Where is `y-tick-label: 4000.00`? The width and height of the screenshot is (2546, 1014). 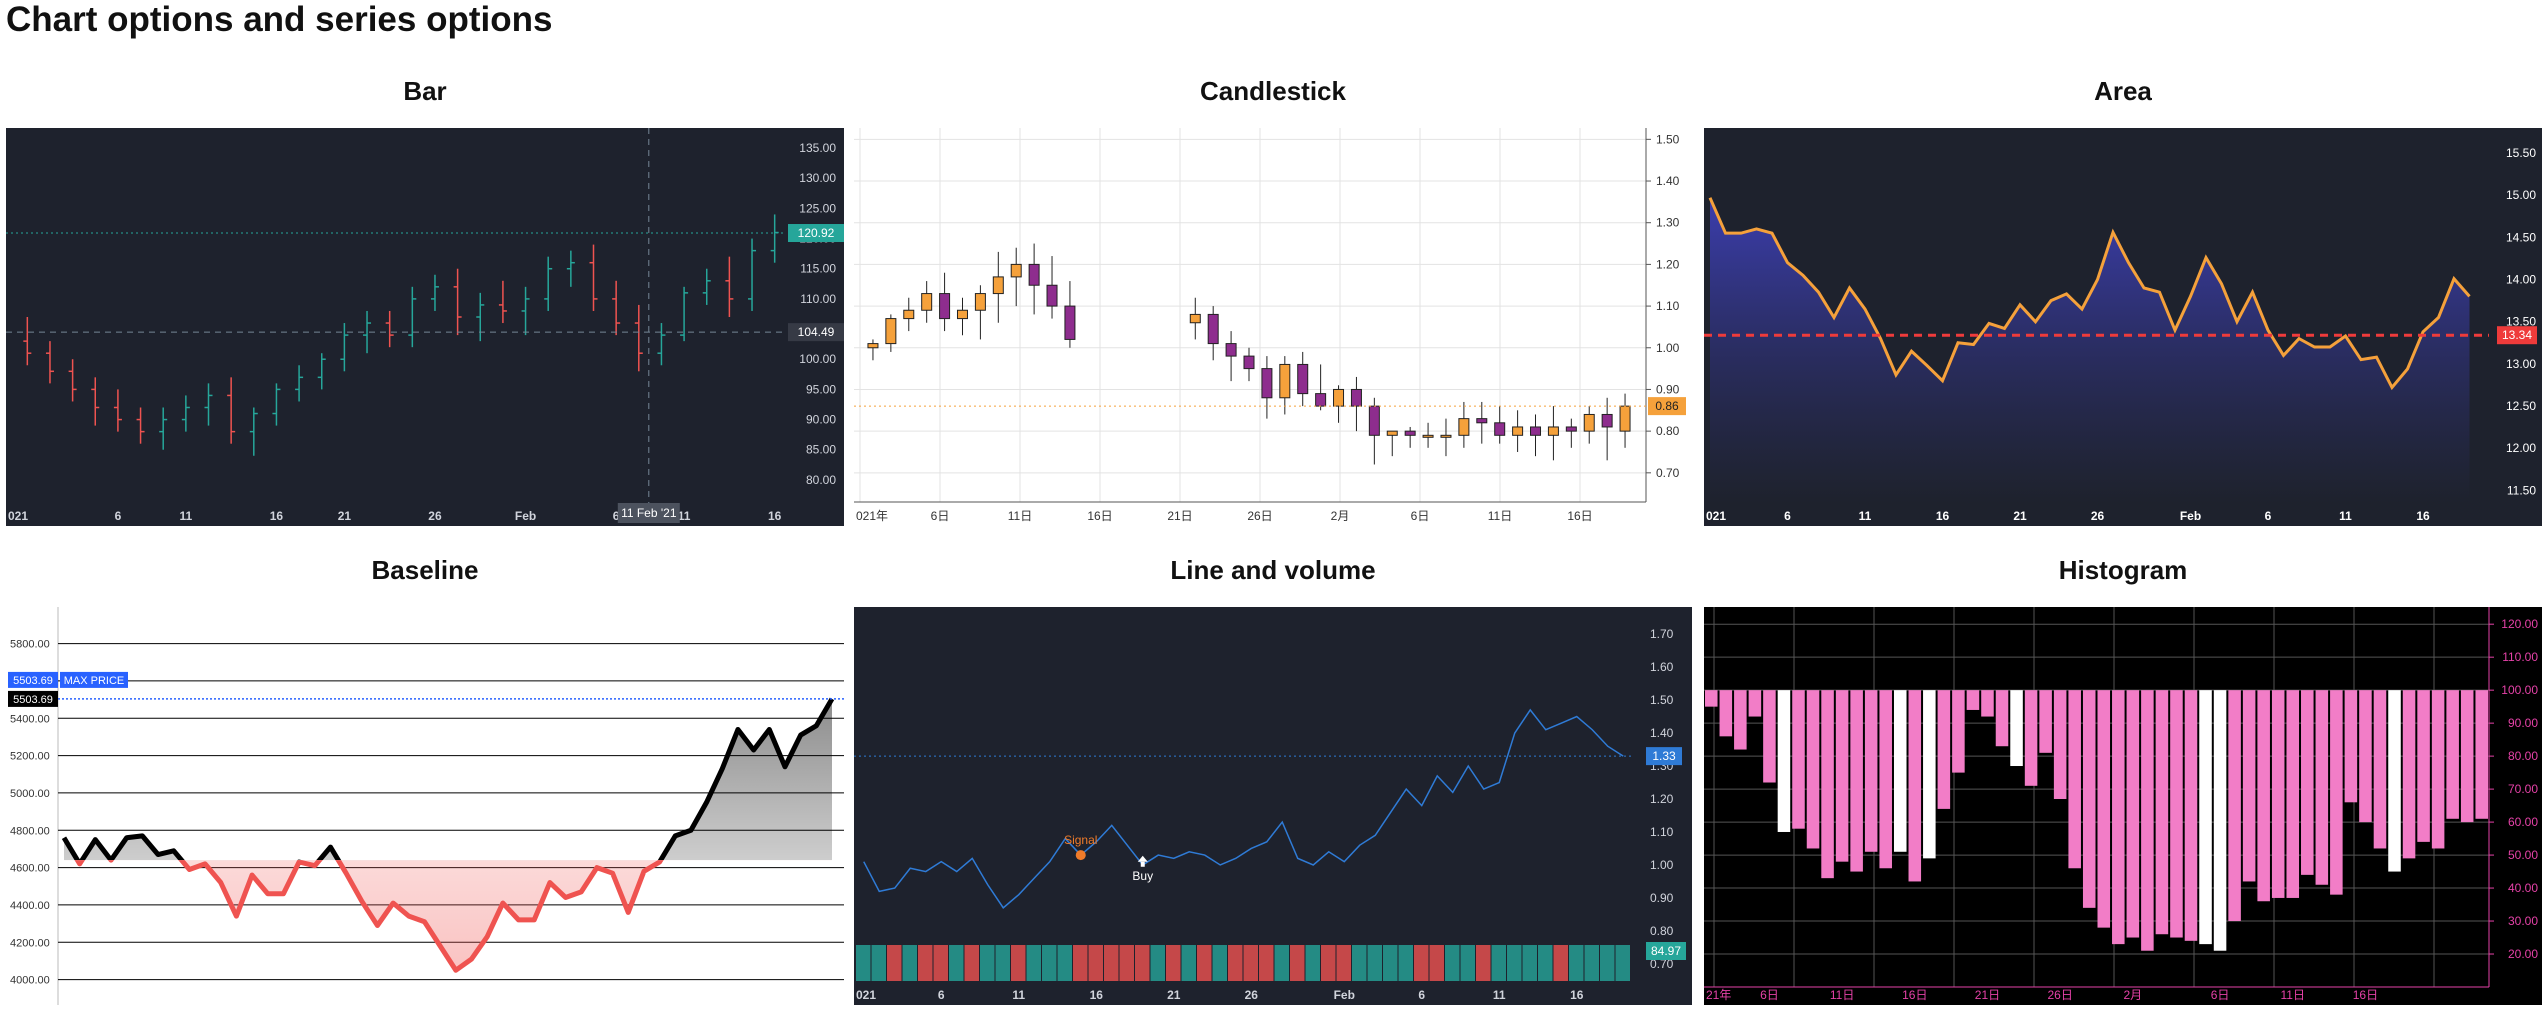
y-tick-label: 4000.00 is located at coordinates (30, 981).